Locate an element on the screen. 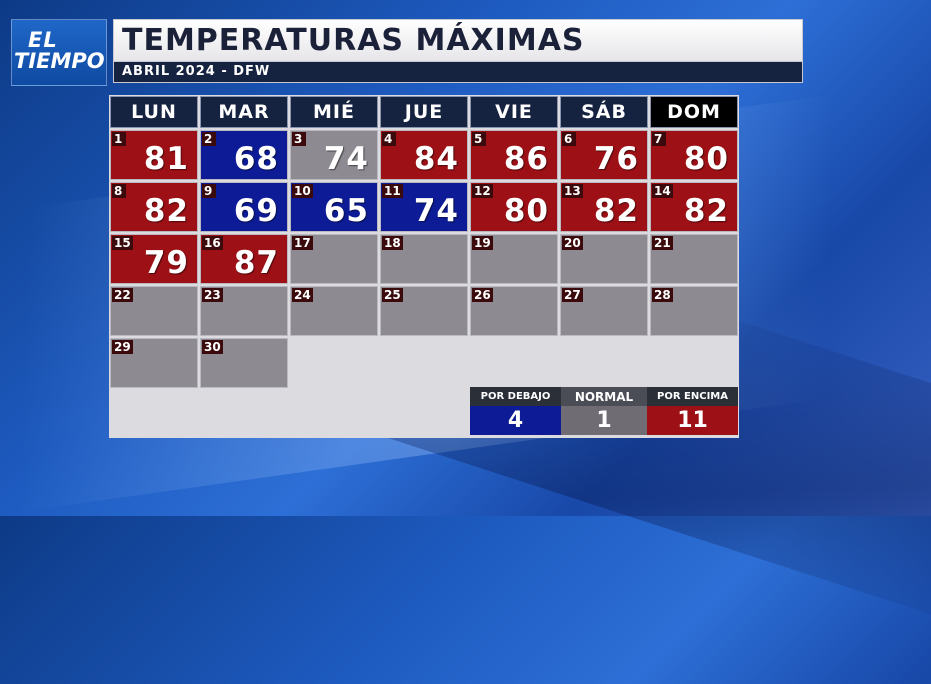 This screenshot has width=931, height=684. weekday-header-mon: LUN is located at coordinates (154, 112).